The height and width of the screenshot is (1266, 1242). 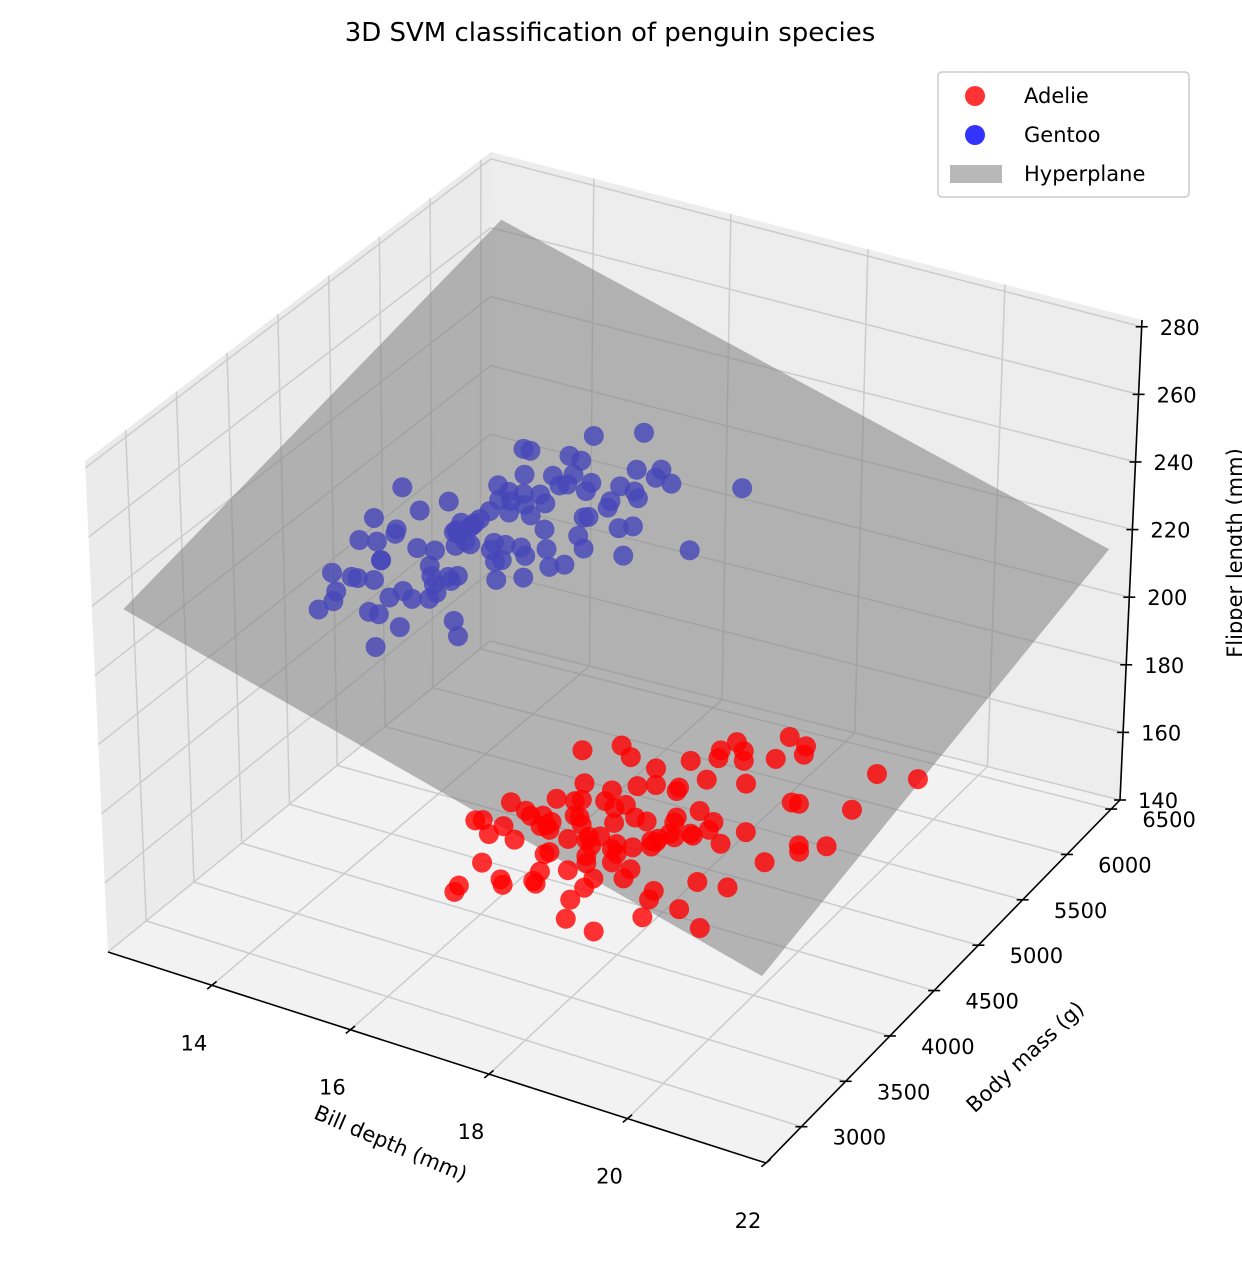 I want to click on legend-marker-gentoo, so click(x=975, y=135).